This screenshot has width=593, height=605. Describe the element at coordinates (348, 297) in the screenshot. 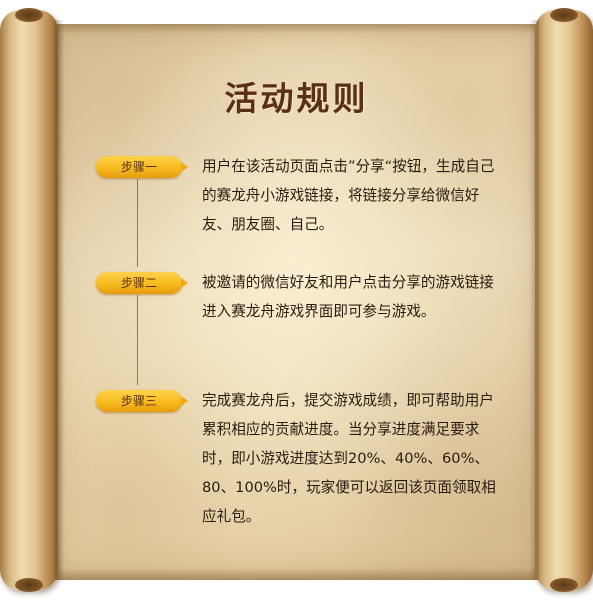

I see `step-text-2: 被邀请的微信好友和用户点击分享的游戏链接进入赛龙舟游戏界面即可参与游戏。` at that location.